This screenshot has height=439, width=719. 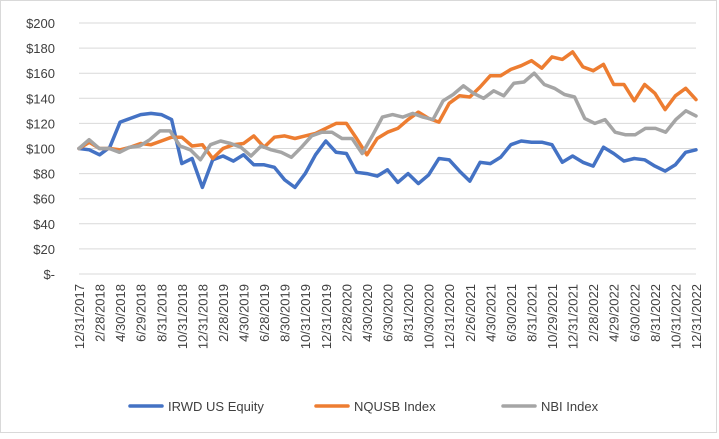 What do you see at coordinates (696, 316) in the screenshot?
I see `x-tick-label: 12/31/2022` at bounding box center [696, 316].